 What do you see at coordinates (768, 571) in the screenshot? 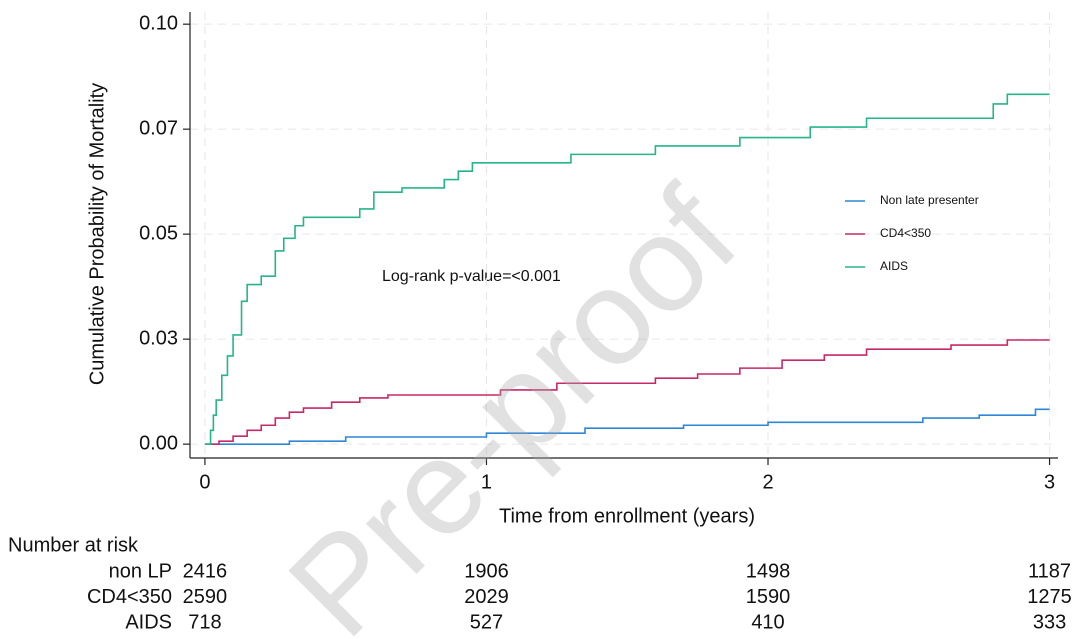
I see `risk-count: 1498` at bounding box center [768, 571].